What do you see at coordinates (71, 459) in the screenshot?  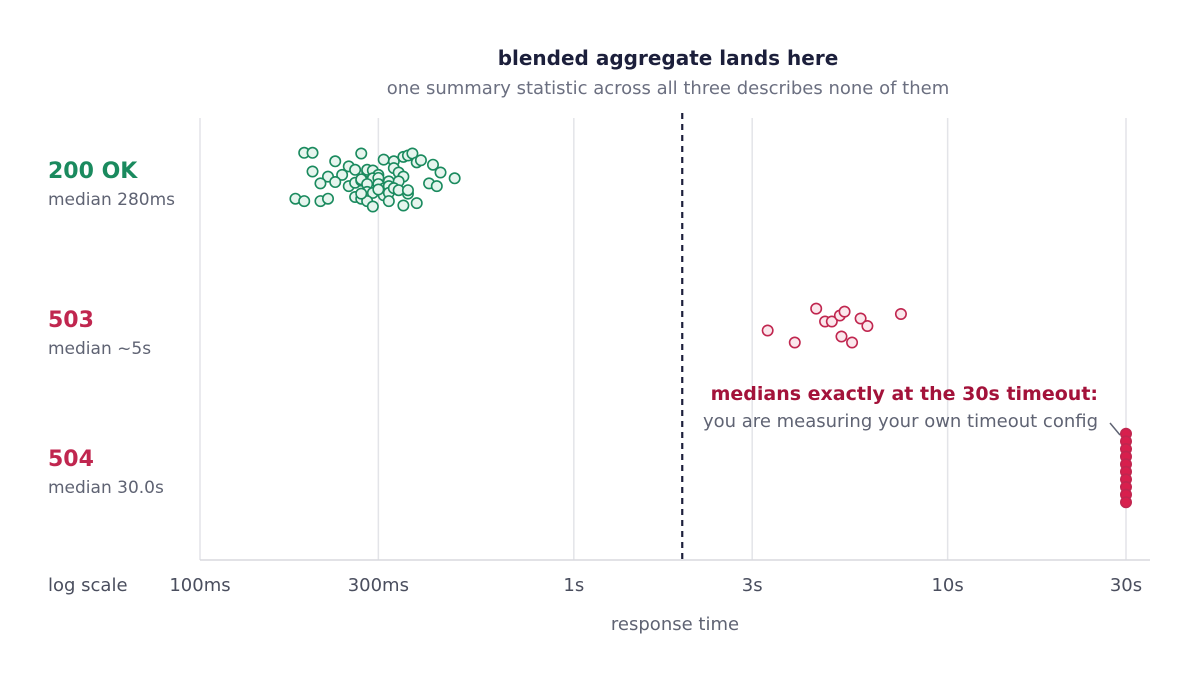 I see `category-label: 504` at bounding box center [71, 459].